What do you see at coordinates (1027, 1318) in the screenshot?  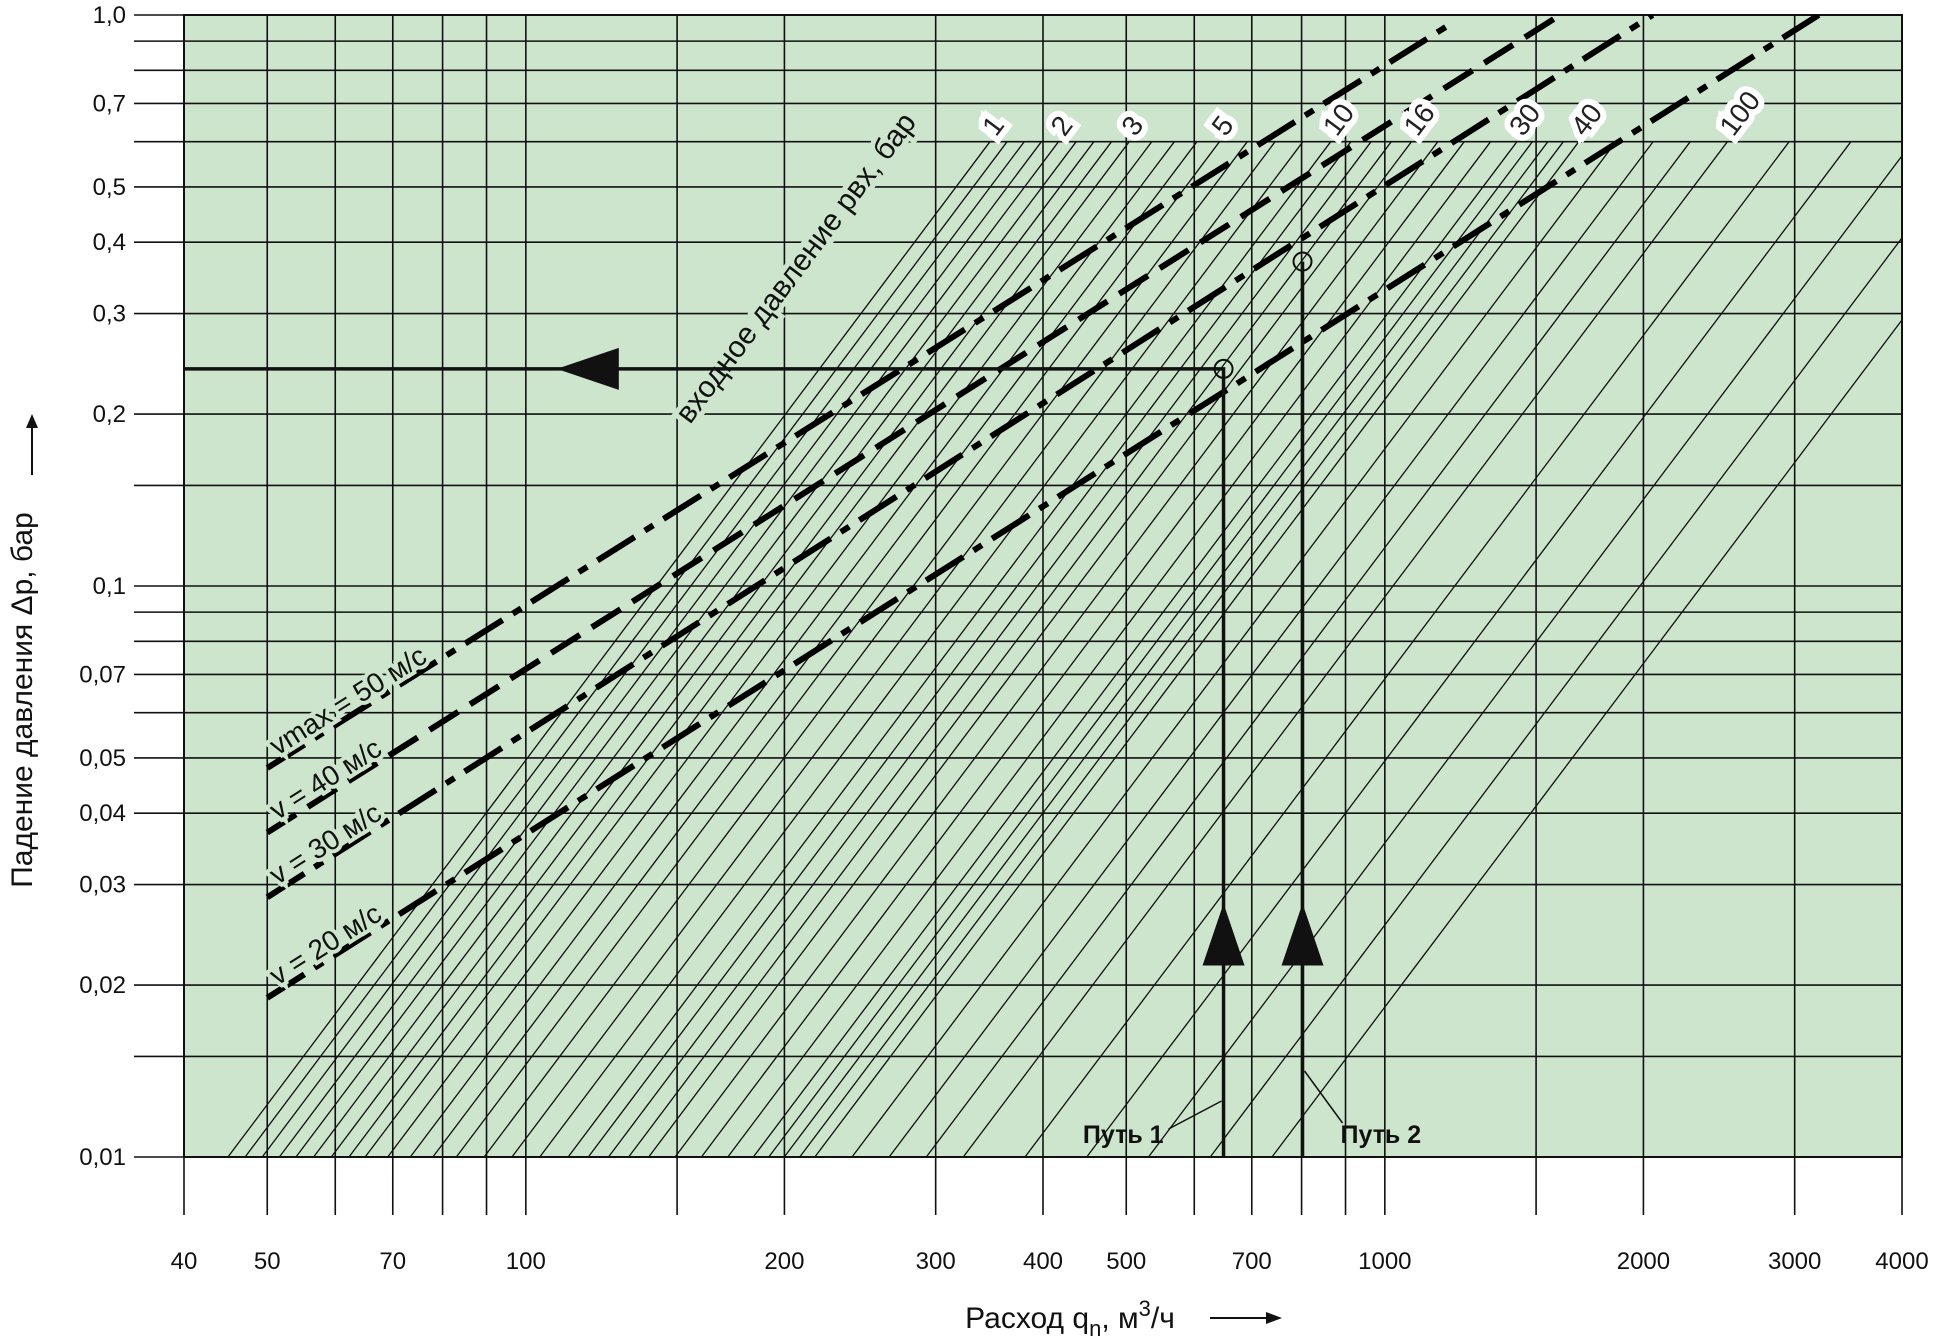 I see `x-title-part: Расход q` at bounding box center [1027, 1318].